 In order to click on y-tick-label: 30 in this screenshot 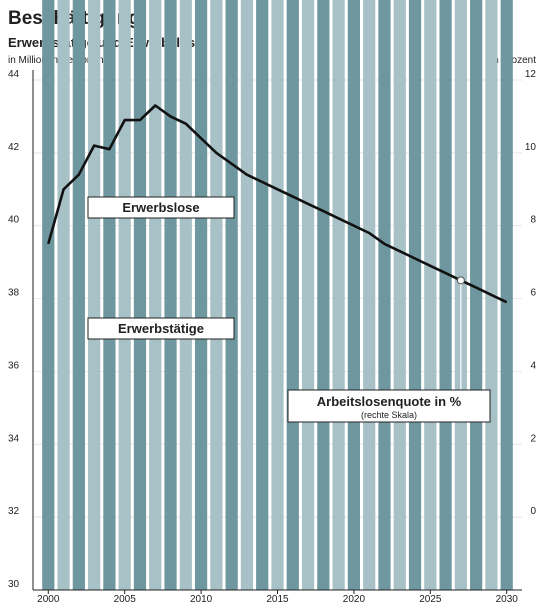, I will do `click(14, 584)`.